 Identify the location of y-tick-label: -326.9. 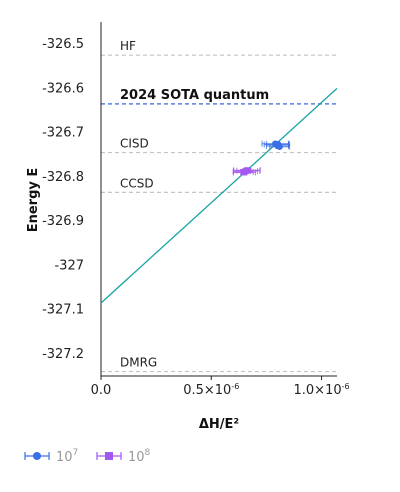
(63, 221).